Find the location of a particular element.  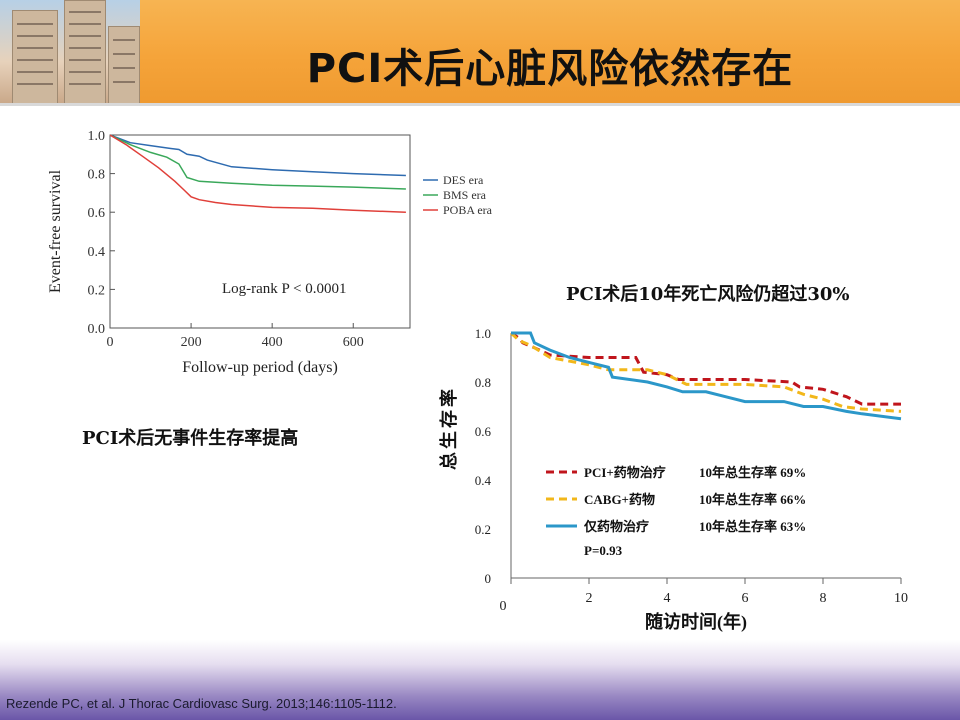

x-tick-label: 8 is located at coordinates (823, 598).